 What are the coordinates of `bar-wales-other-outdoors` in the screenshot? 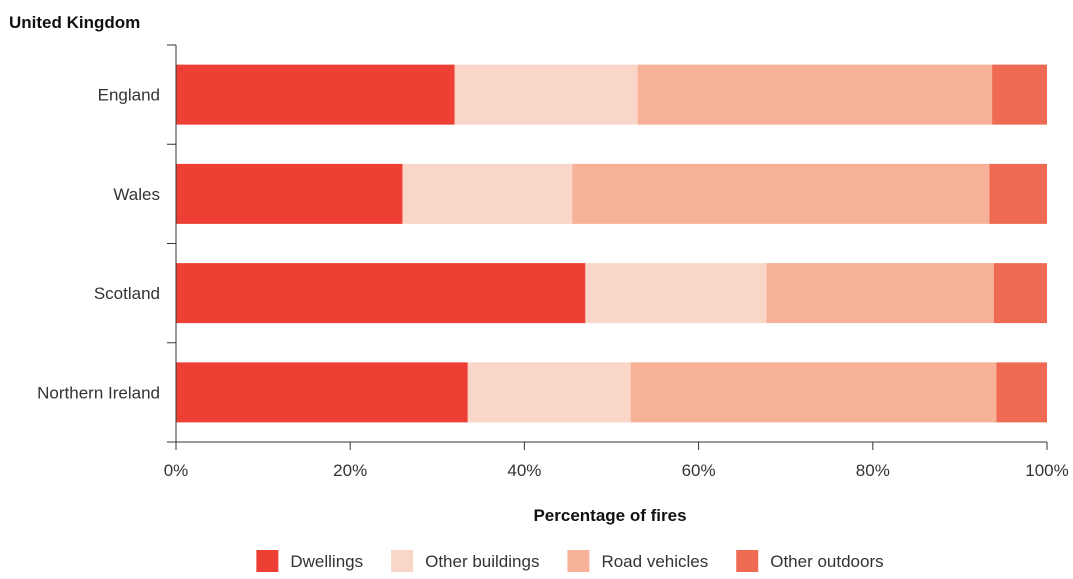 It's located at (1018, 193).